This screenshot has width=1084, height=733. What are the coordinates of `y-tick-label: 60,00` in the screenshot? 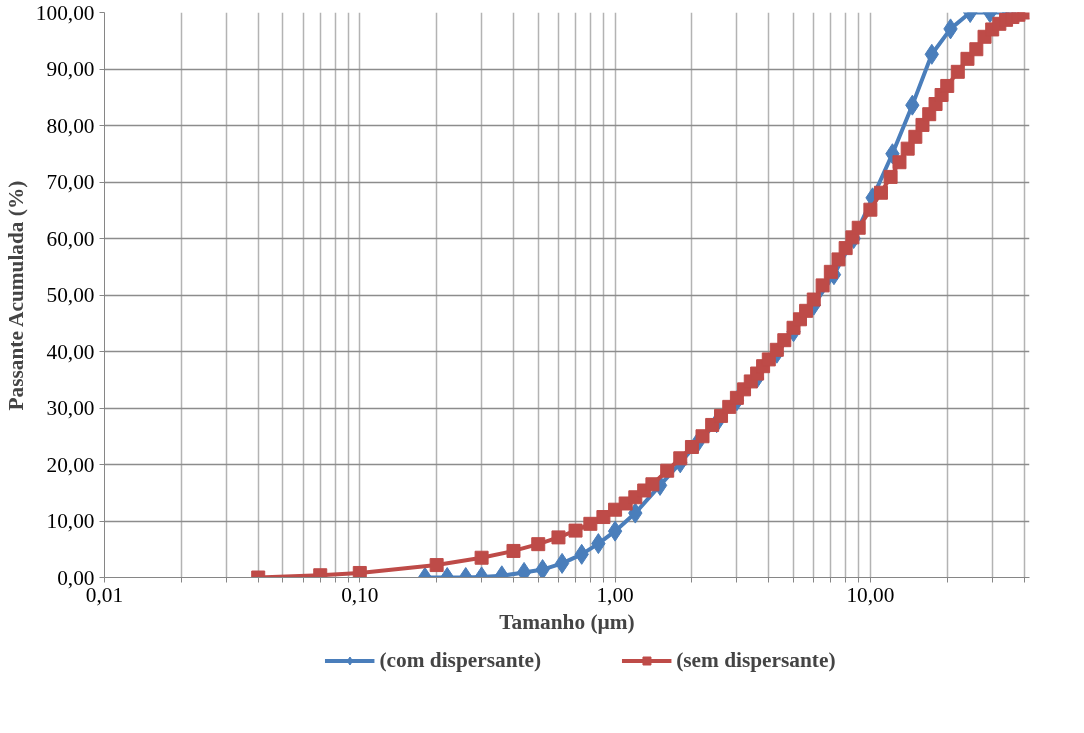 It's located at (70, 238).